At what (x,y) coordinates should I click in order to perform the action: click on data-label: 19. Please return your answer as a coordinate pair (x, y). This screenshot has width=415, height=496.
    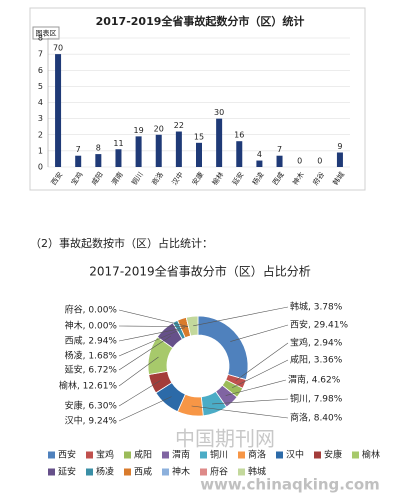
    Looking at the image, I should click on (139, 130).